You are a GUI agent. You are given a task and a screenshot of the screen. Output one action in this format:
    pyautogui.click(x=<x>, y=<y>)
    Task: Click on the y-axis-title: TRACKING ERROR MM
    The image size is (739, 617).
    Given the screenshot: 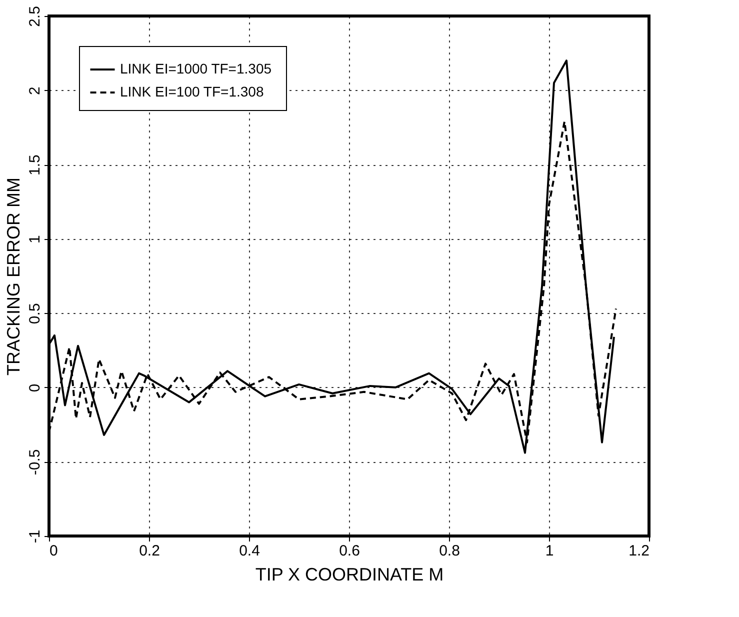 What is the action you would take?
    pyautogui.click(x=14, y=277)
    